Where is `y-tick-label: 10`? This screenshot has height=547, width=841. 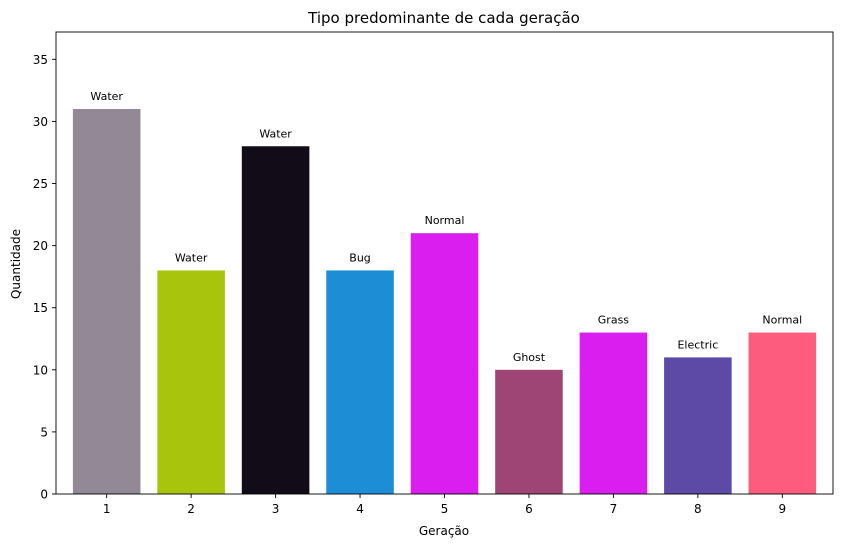 y-tick-label: 10 is located at coordinates (40, 370).